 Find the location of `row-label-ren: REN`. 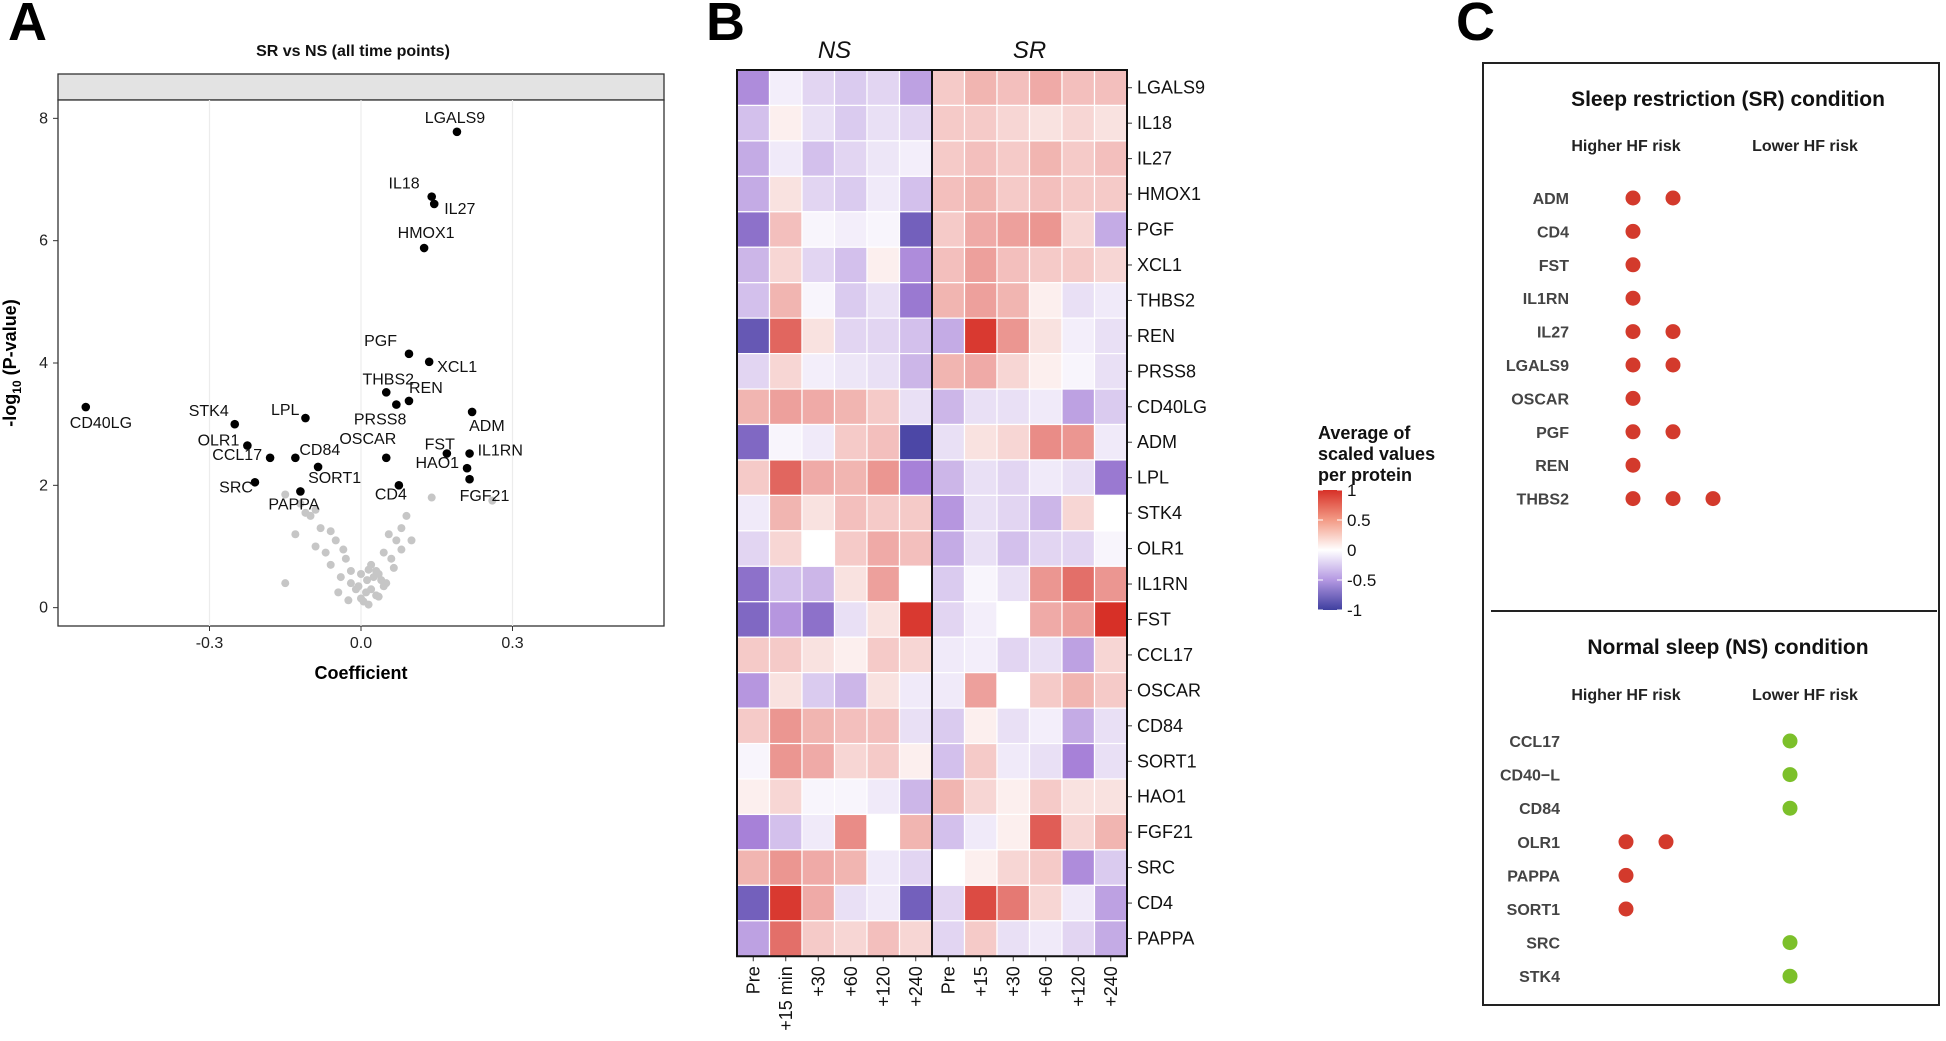

row-label-ren: REN is located at coordinates (1552, 466).